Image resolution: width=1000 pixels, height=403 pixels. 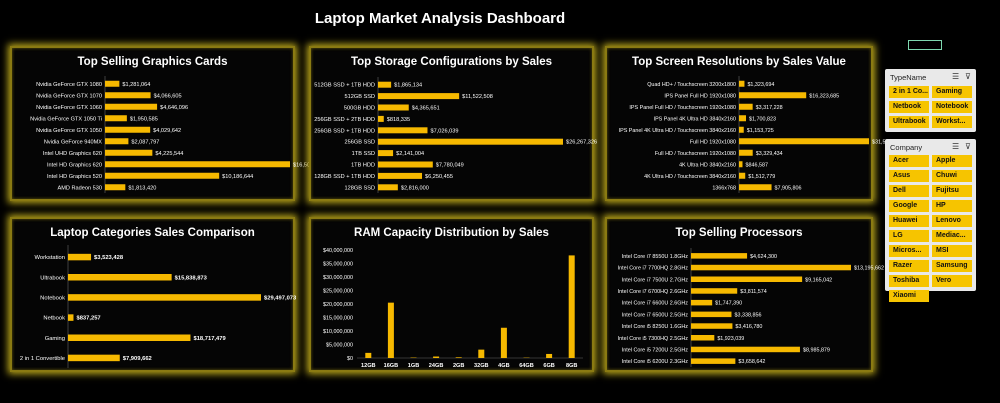 I want to click on y-tick-label: $5,000,000, so click(x=339, y=346).